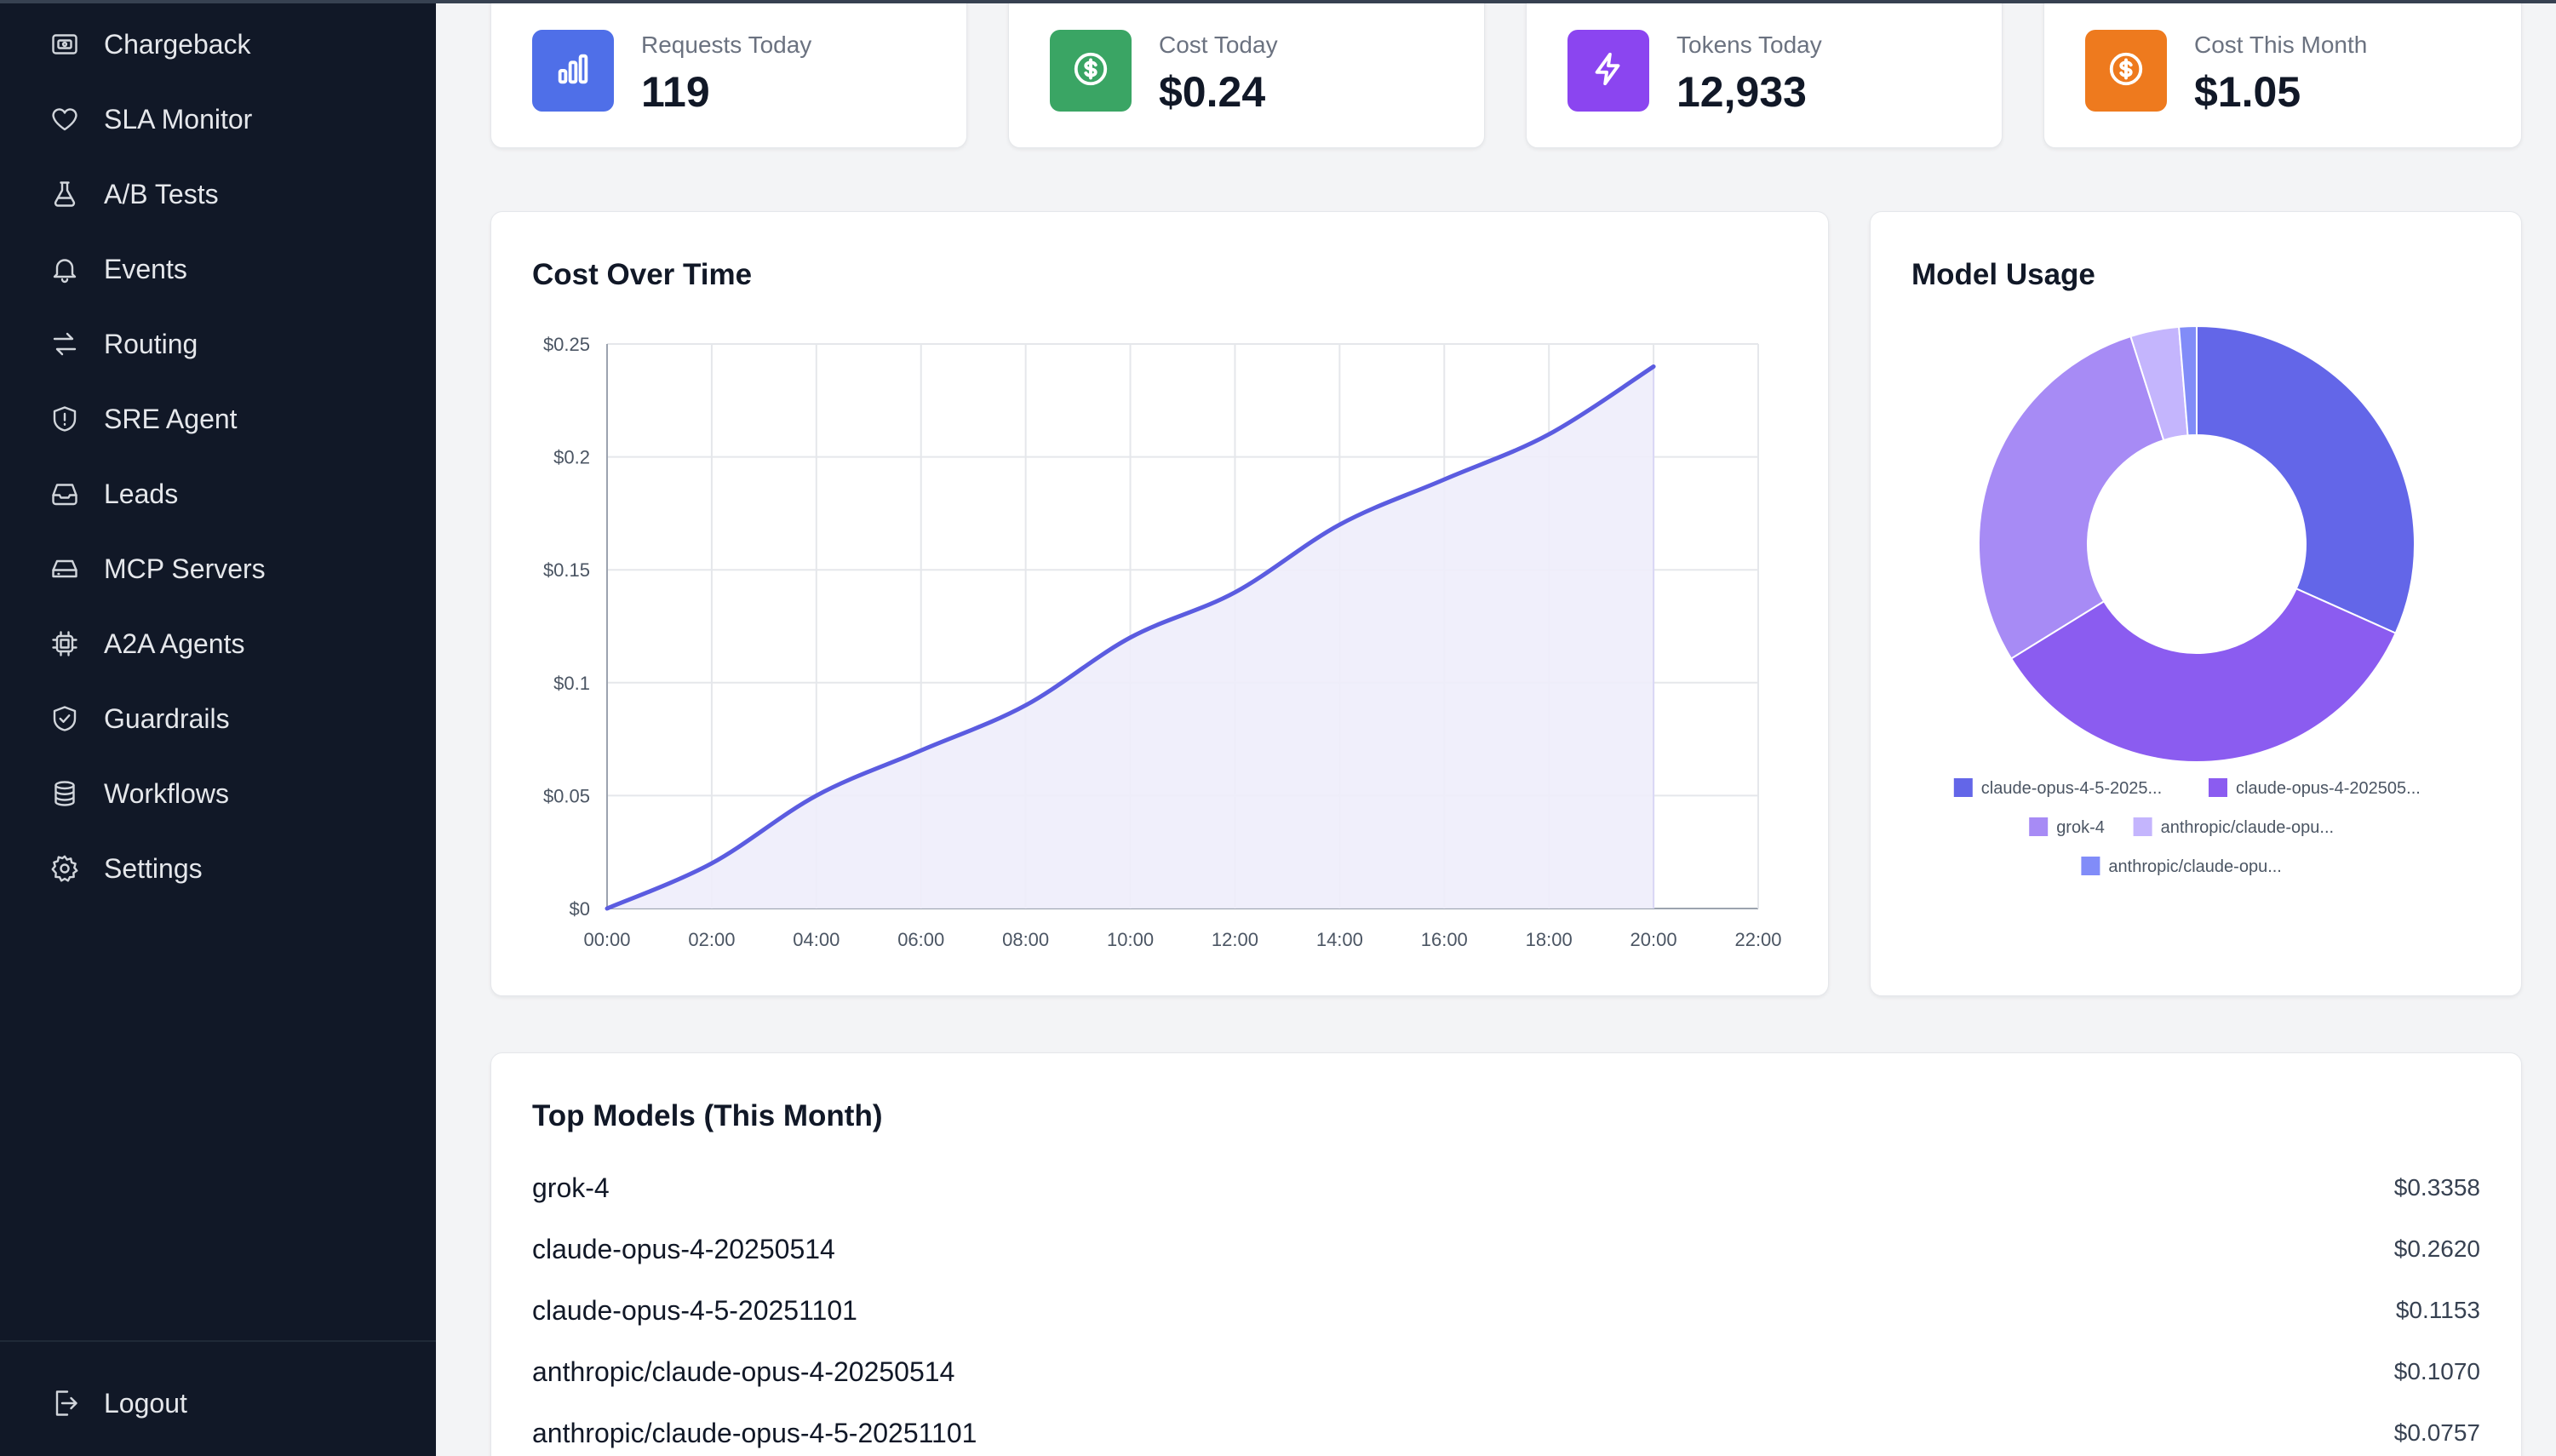 This screenshot has height=1456, width=2556. I want to click on sidebar-item-sla-monitor: SLA Monitor, so click(218, 120).